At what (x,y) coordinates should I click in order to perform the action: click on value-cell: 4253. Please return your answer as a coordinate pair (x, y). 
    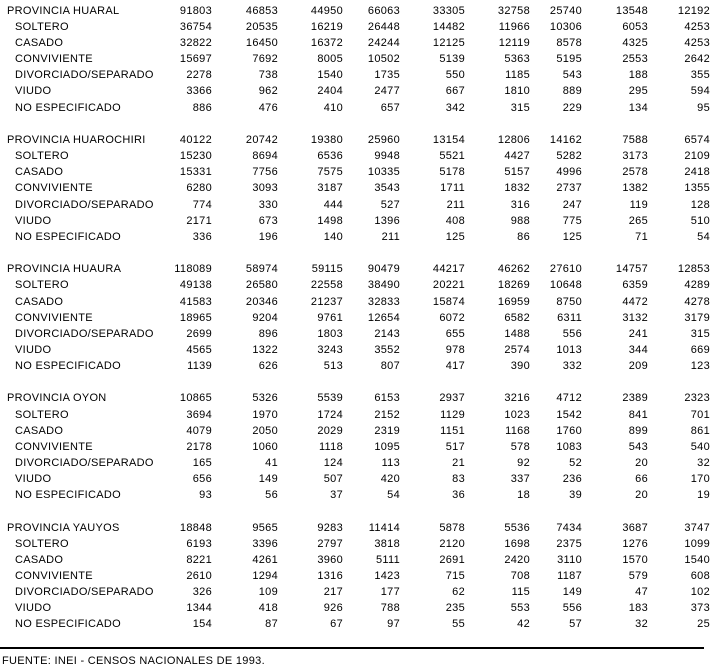
    Looking at the image, I should click on (697, 27).